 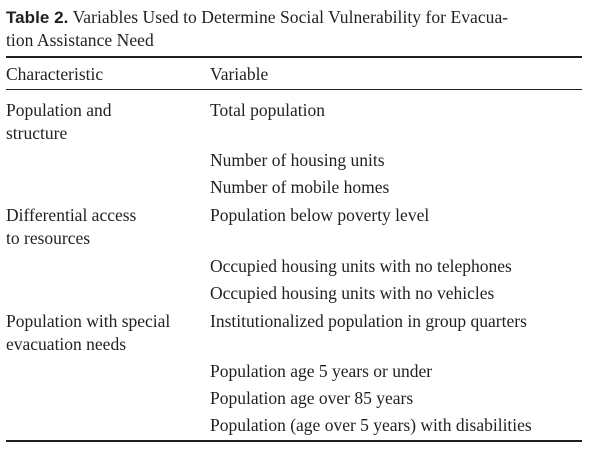 What do you see at coordinates (312, 398) in the screenshot?
I see `variable-age-over-85: Population age over 85 years` at bounding box center [312, 398].